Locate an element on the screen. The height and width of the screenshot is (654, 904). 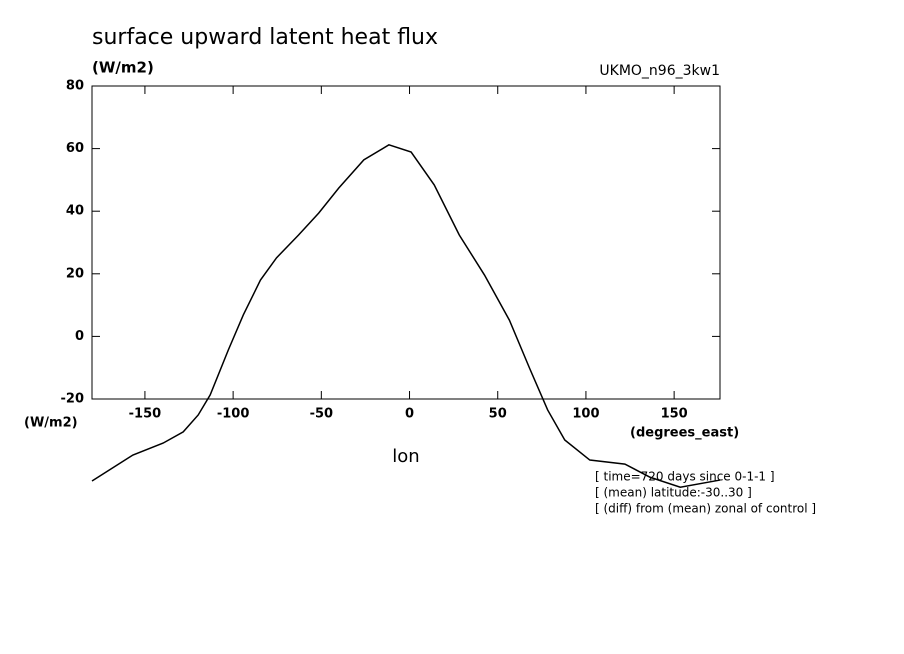
x-tick-label: 100 is located at coordinates (585, 414).